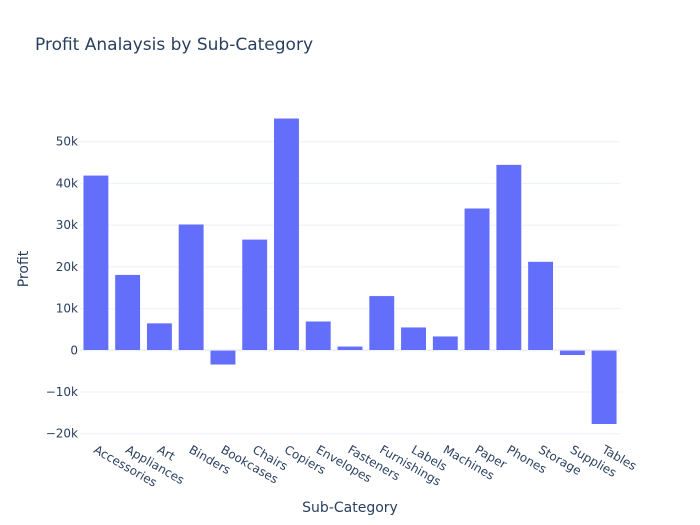  Describe the element at coordinates (67, 267) in the screenshot. I see `y-tick-label: 20k` at that location.